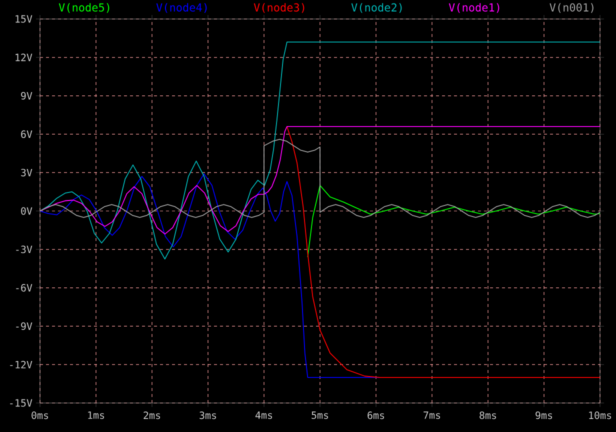  I want to click on x-tick-label: 7ms, so click(432, 415).